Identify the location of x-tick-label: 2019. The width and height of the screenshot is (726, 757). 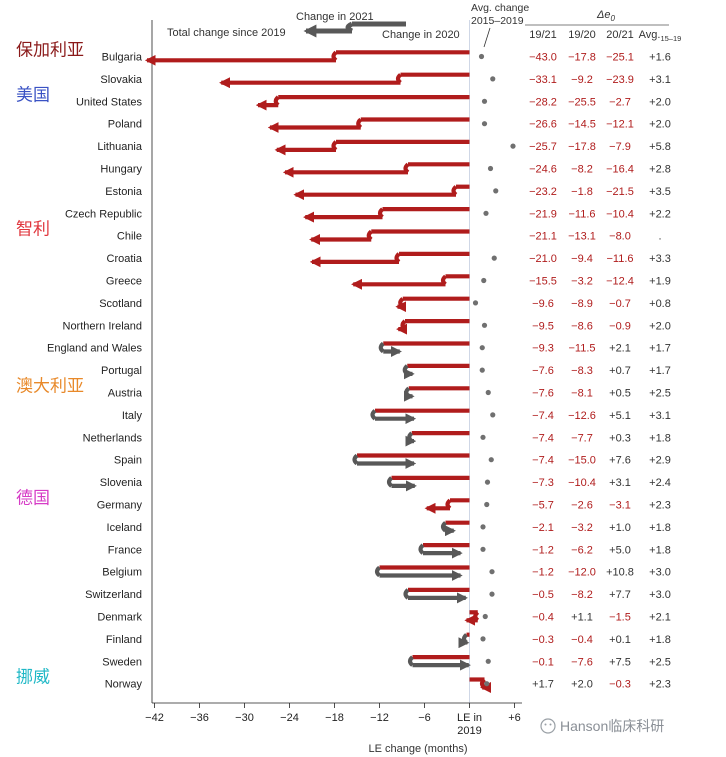
(469, 731).